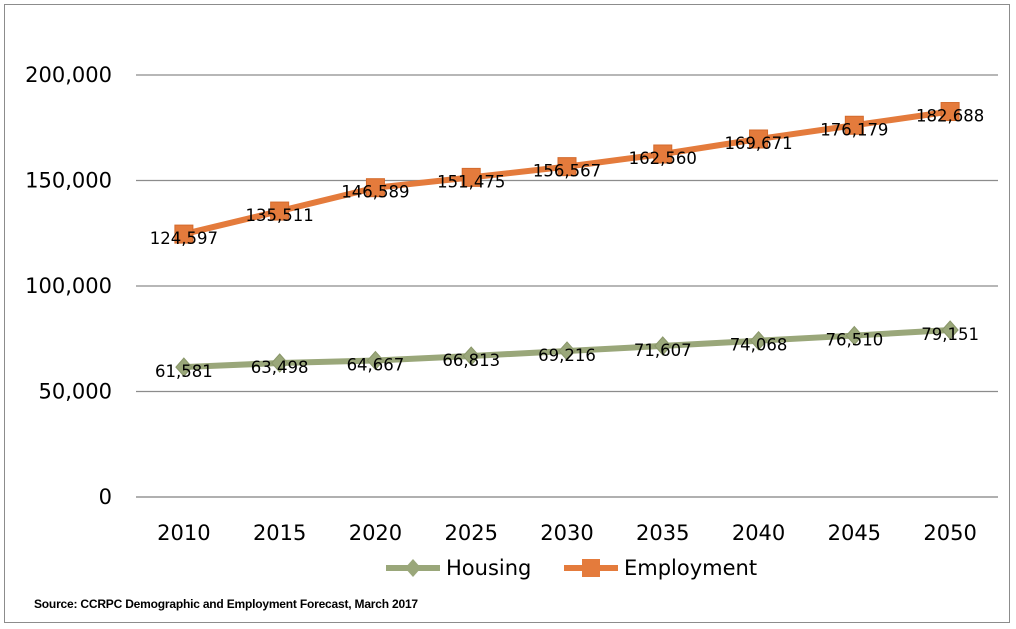 The image size is (1016, 629). Describe the element at coordinates (375, 533) in the screenshot. I see `x-tick-label: 2020` at that location.